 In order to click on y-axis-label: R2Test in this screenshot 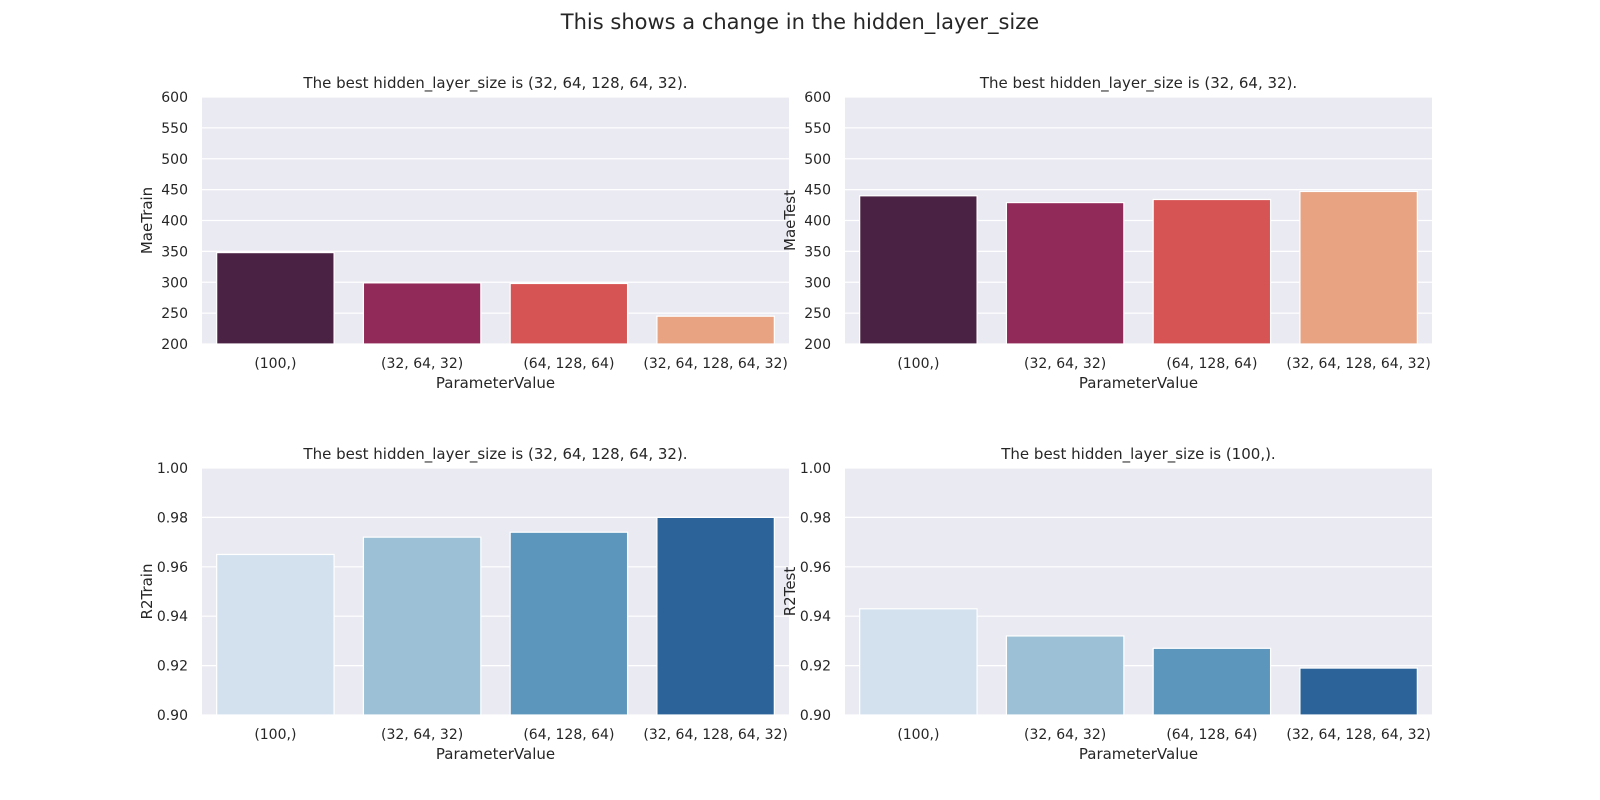, I will do `click(790, 592)`.